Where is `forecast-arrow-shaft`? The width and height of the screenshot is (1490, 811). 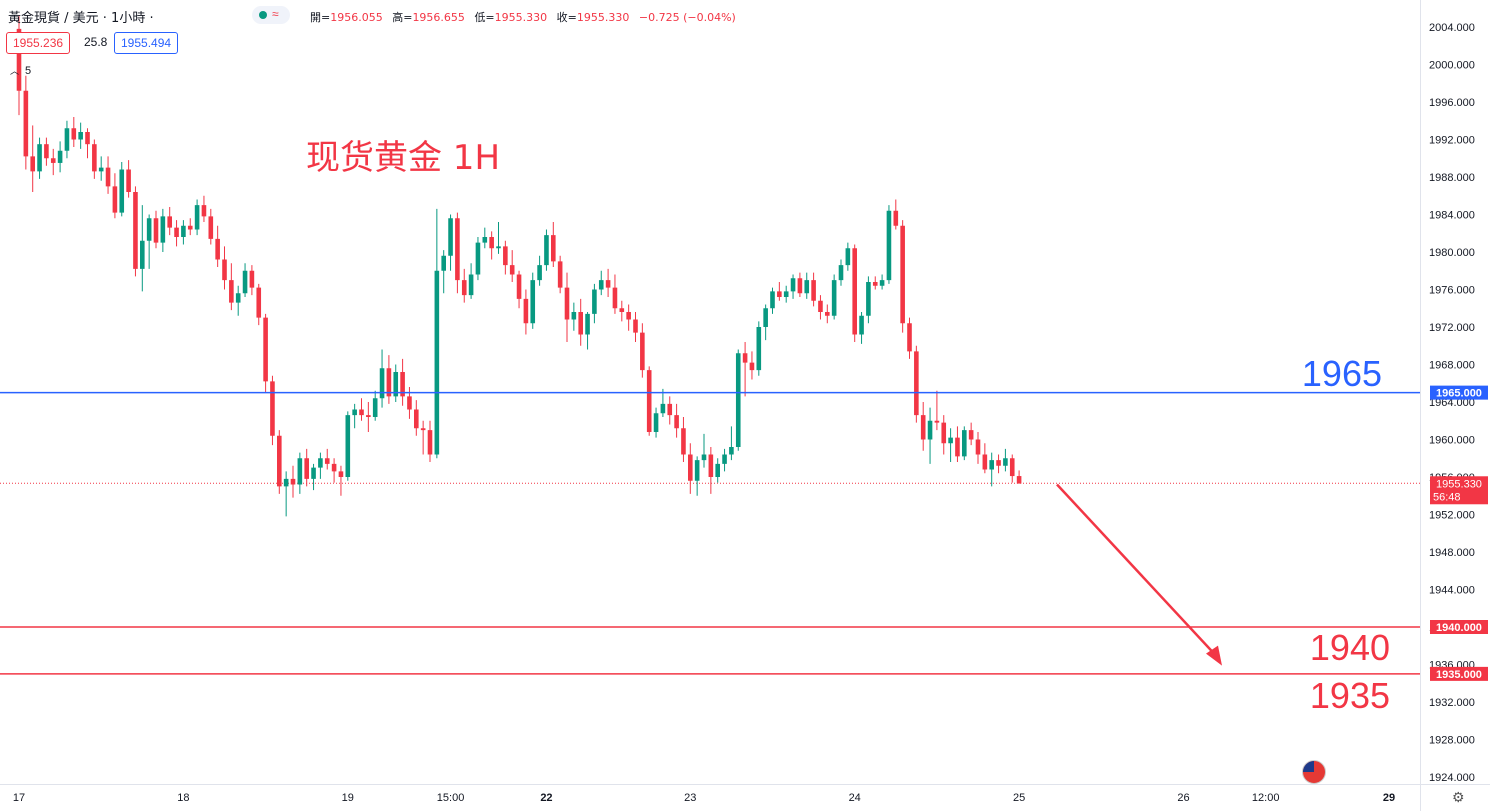 forecast-arrow-shaft is located at coordinates (1136, 570).